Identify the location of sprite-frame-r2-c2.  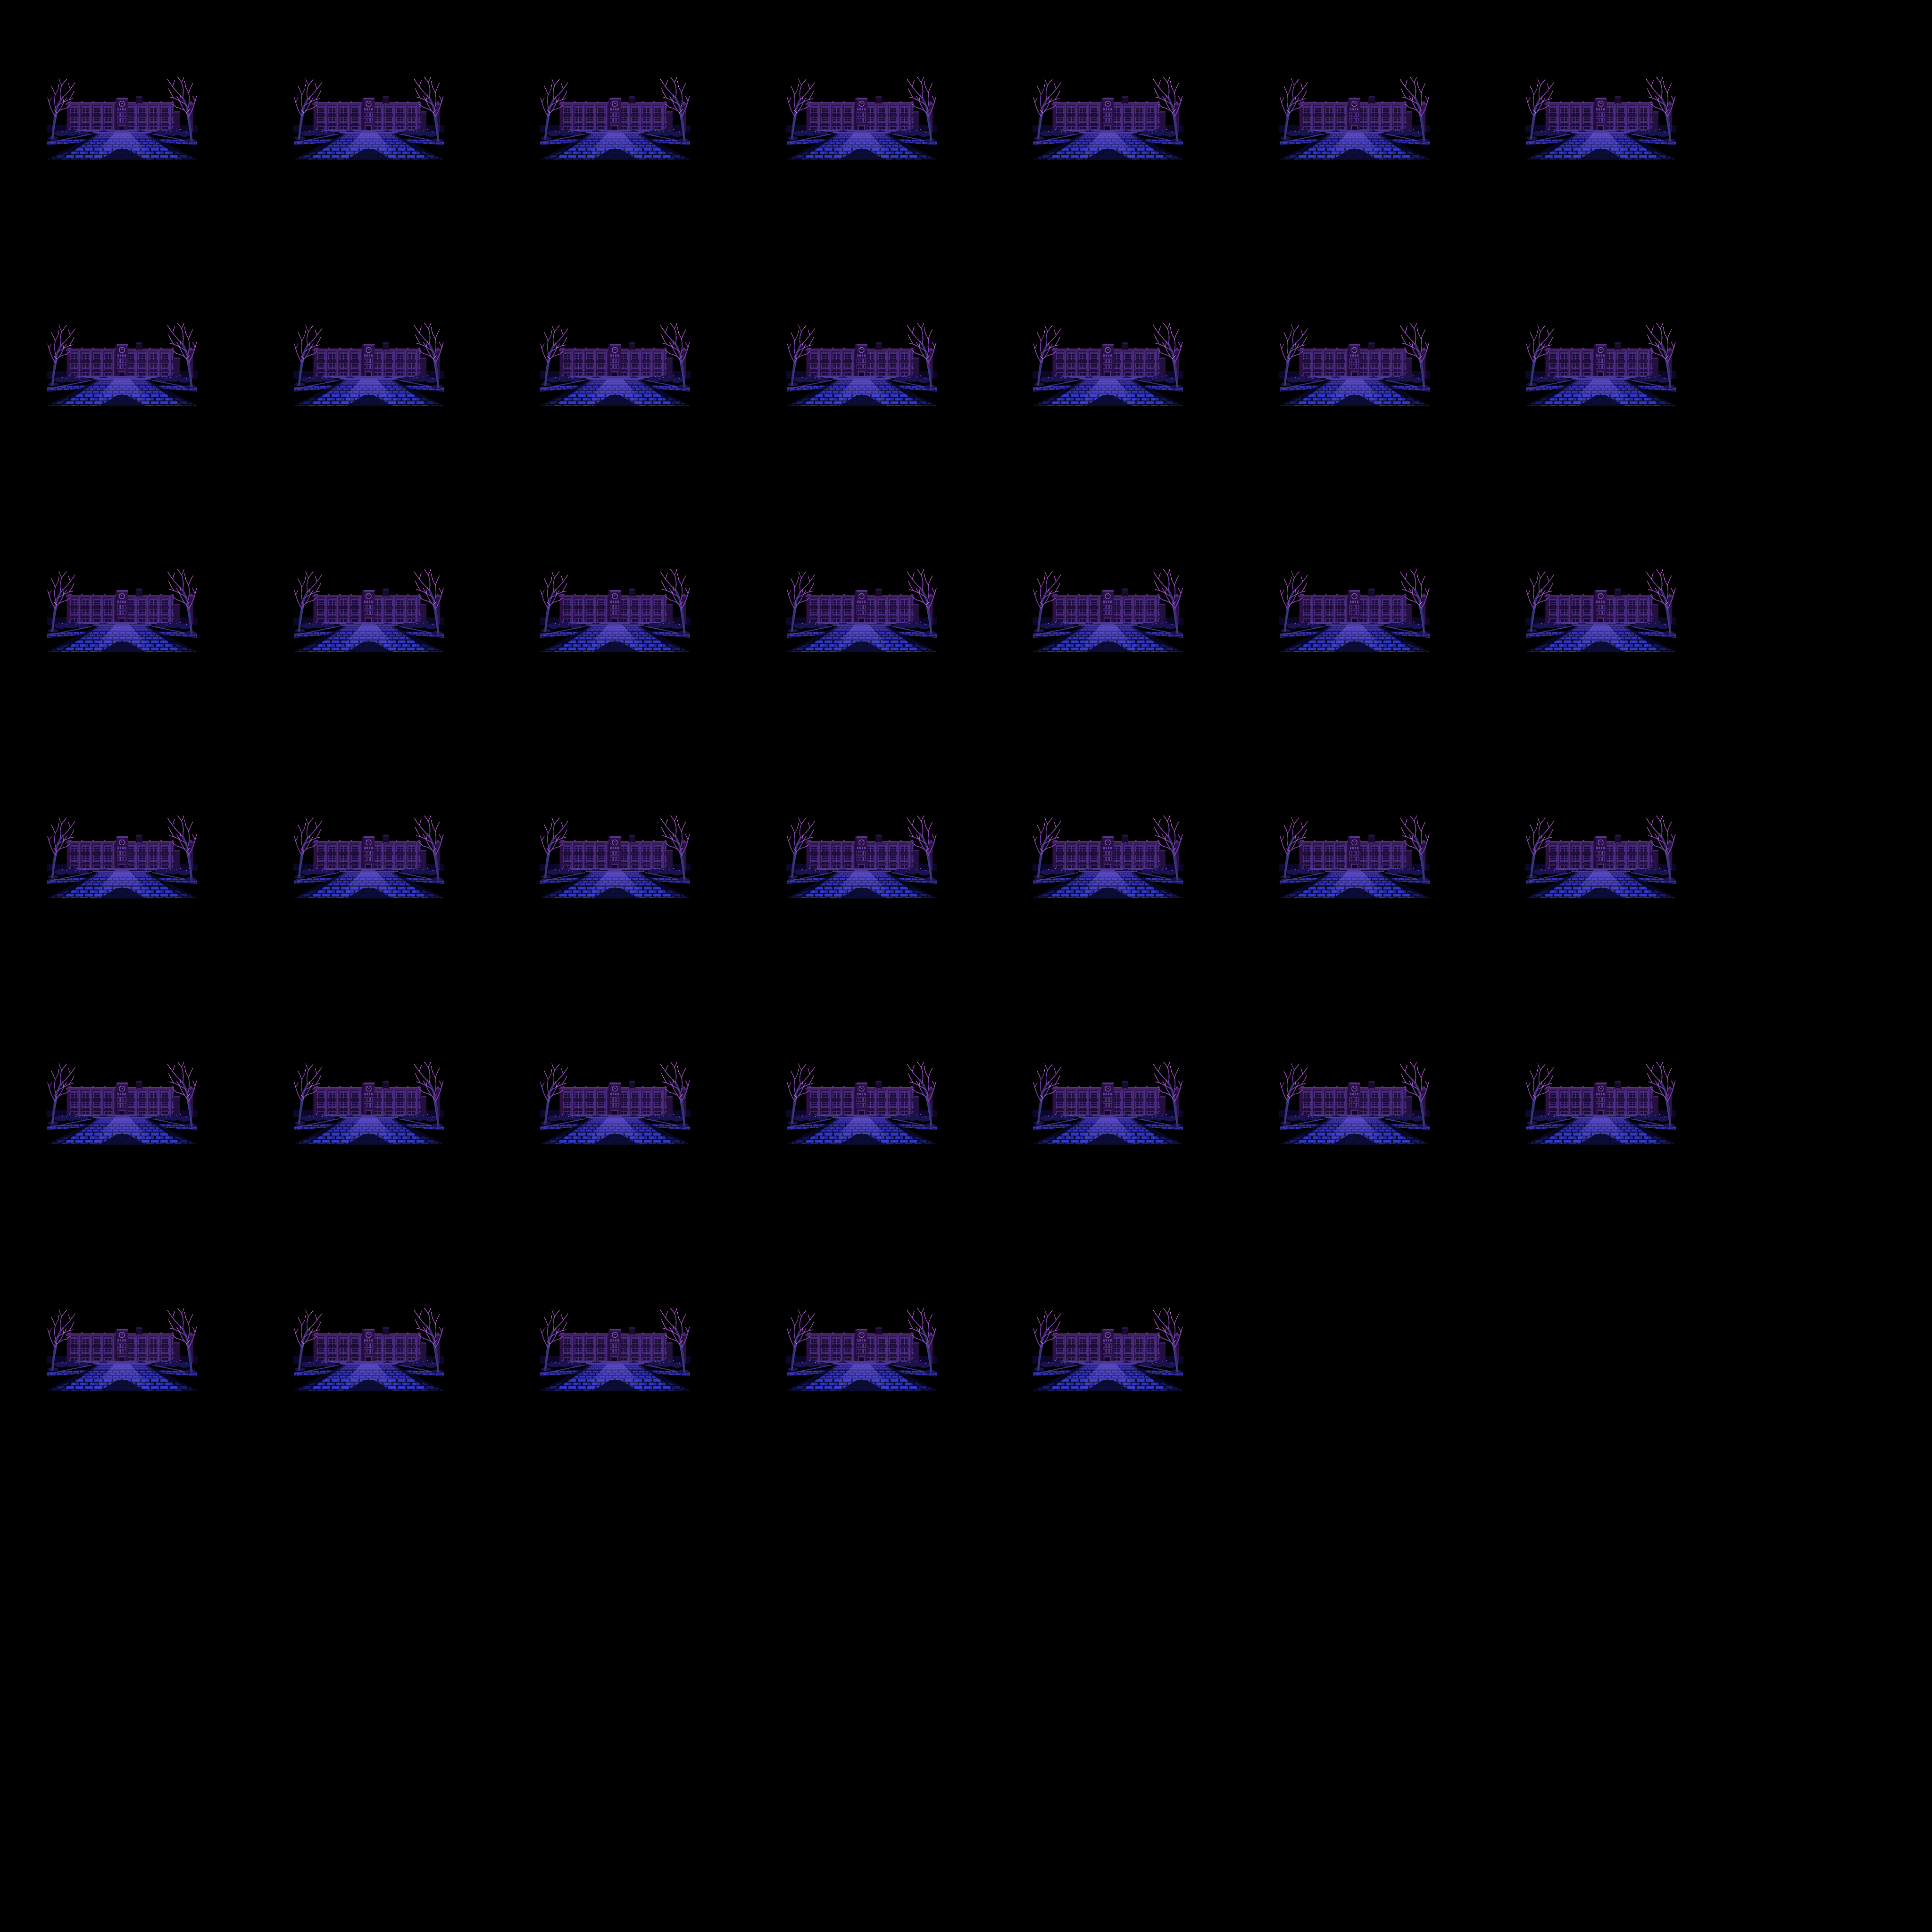
(369, 364).